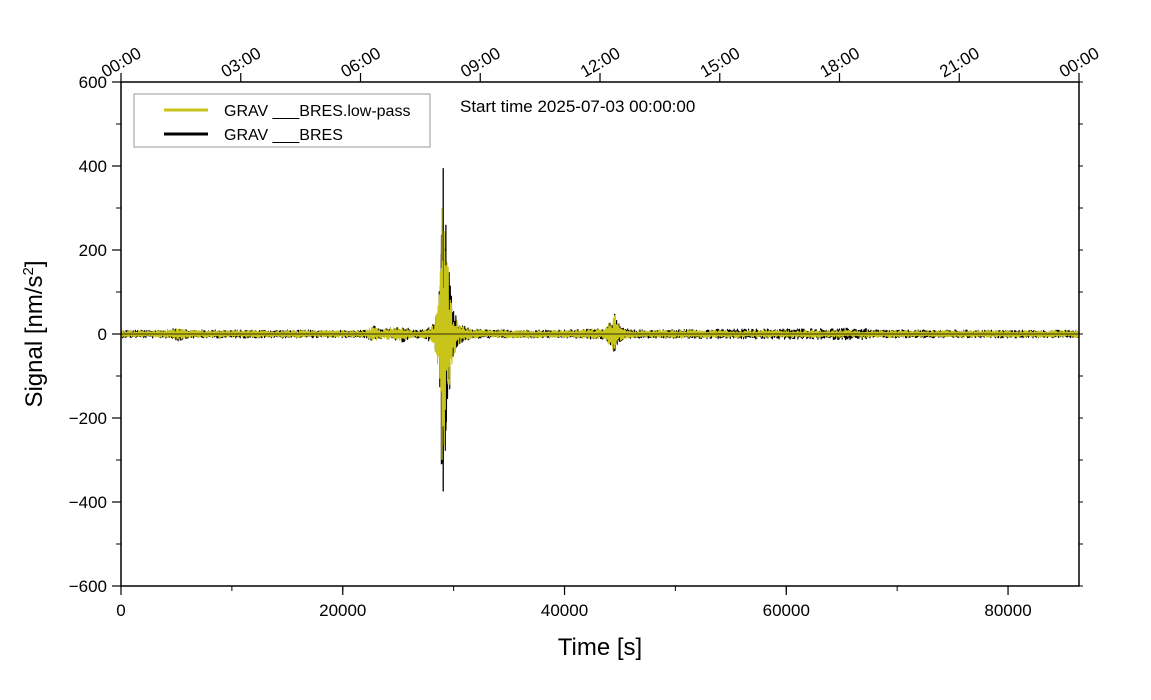 The image size is (1151, 700). What do you see at coordinates (93, 166) in the screenshot?
I see `y-tick-label: 400` at bounding box center [93, 166].